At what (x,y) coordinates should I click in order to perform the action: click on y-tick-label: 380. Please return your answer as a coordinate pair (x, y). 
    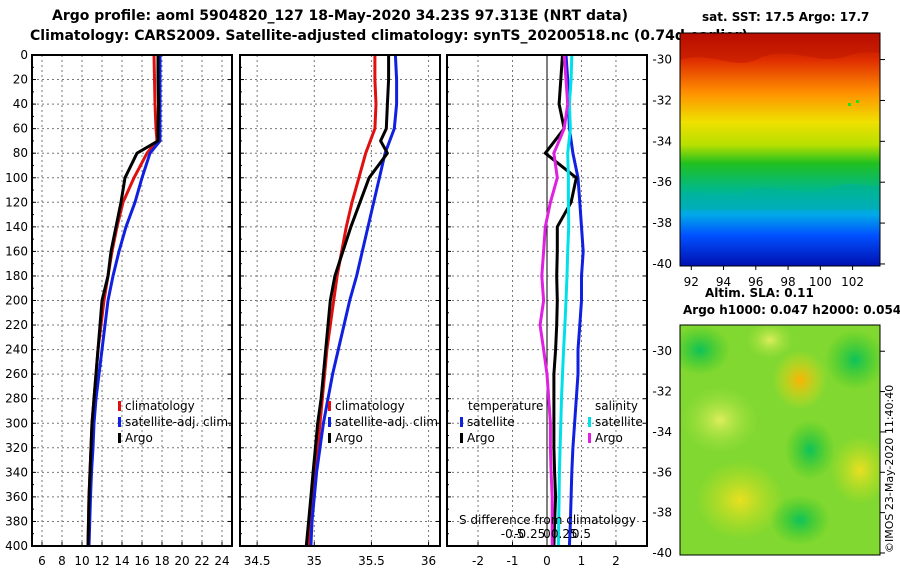
    Looking at the image, I should click on (16, 521).